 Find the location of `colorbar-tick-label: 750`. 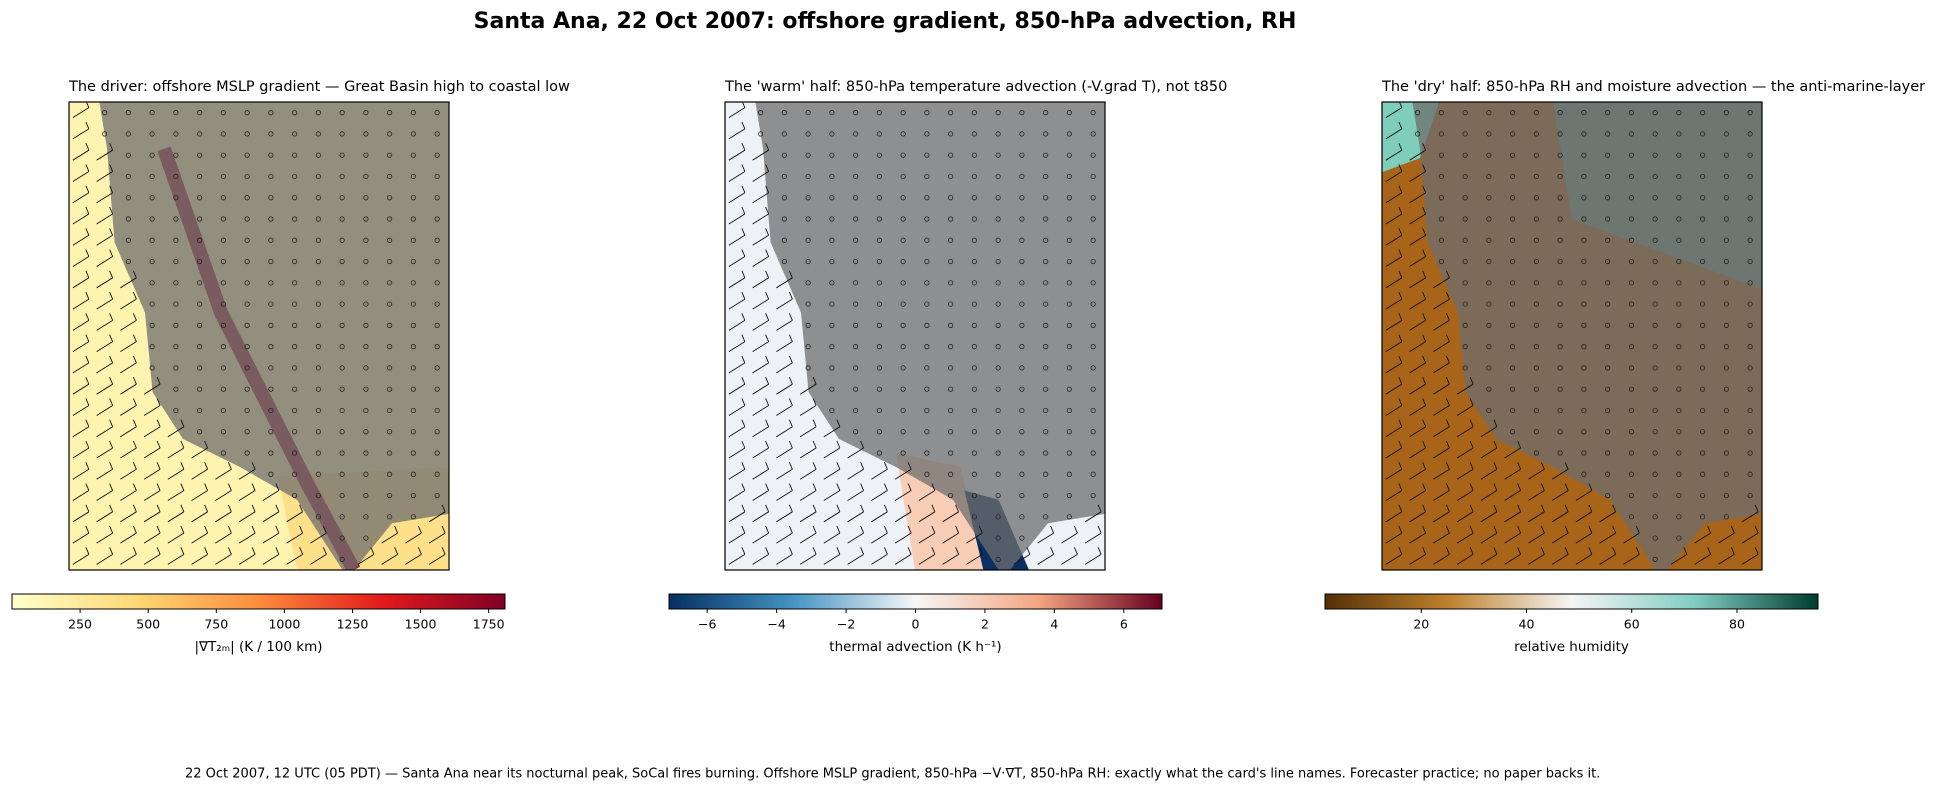

colorbar-tick-label: 750 is located at coordinates (216, 624).